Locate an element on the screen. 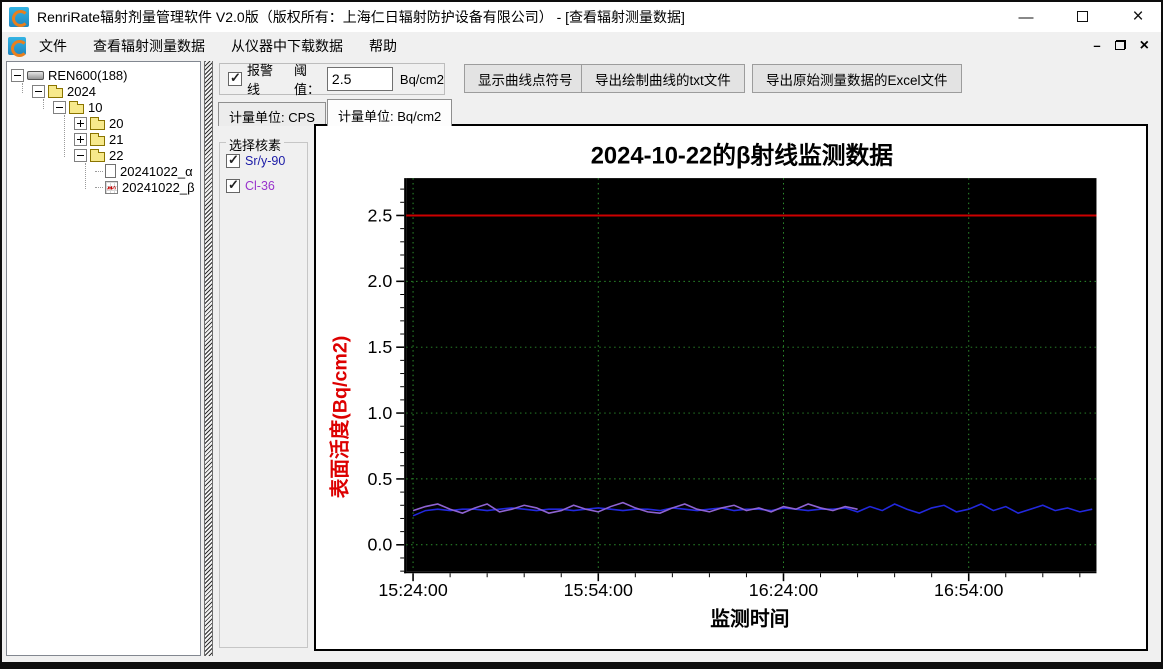  y-tick-label: 1.0 is located at coordinates (379, 413).